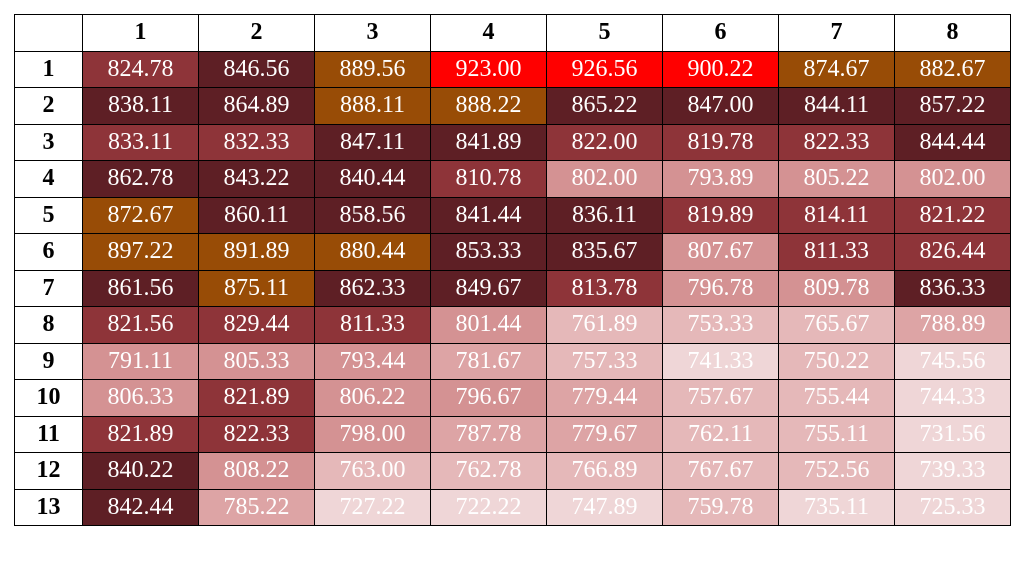  Describe the element at coordinates (952, 142) in the screenshot. I see `heatmap-cell: 844.44` at that location.